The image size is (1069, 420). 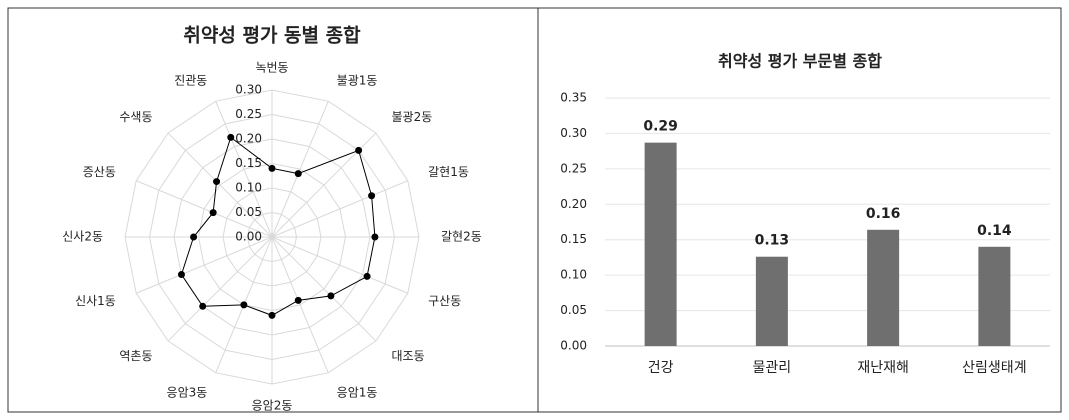 What do you see at coordinates (248, 212) in the screenshot?
I see `r-tick-label: 0.05` at bounding box center [248, 212].